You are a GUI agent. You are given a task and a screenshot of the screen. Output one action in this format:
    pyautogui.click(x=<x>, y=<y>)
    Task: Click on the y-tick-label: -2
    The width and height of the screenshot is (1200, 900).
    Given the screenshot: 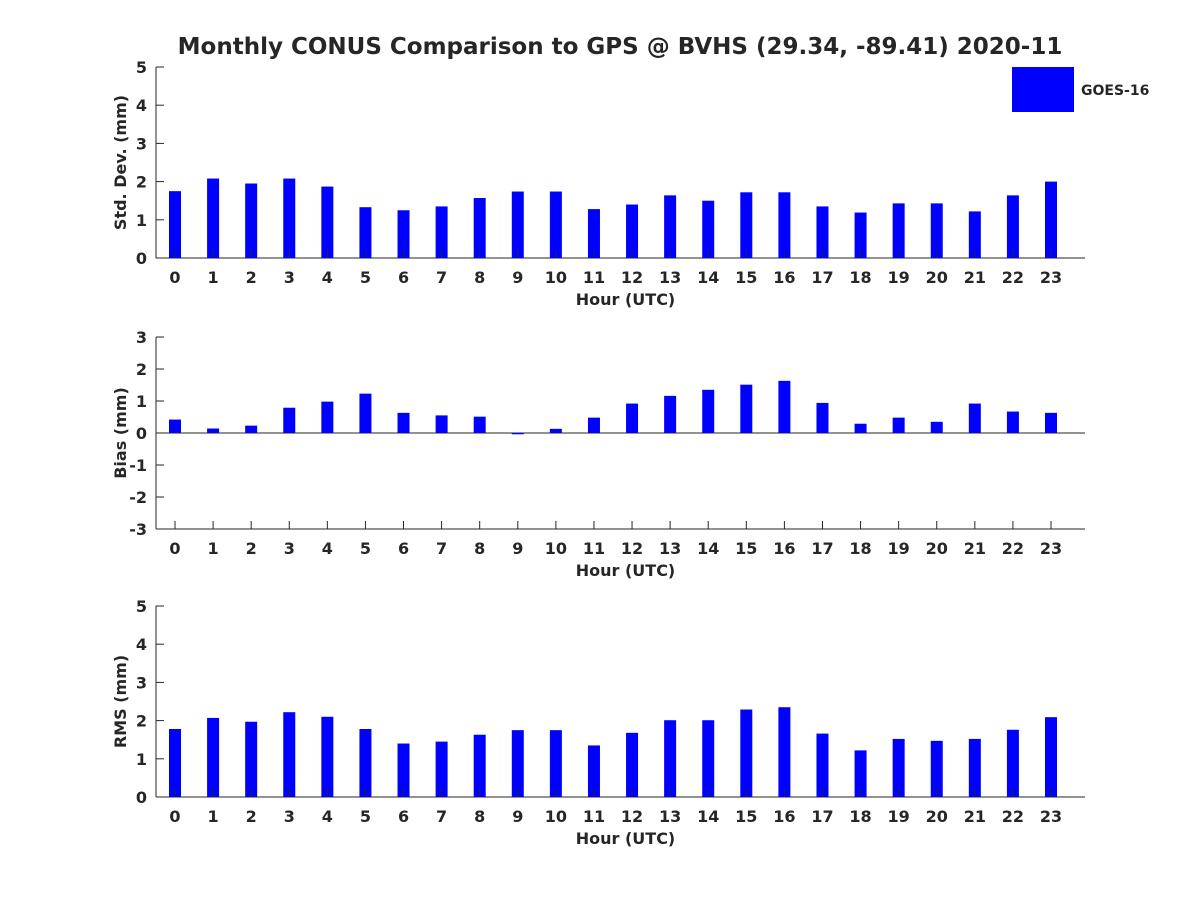 What is the action you would take?
    pyautogui.click(x=138, y=497)
    